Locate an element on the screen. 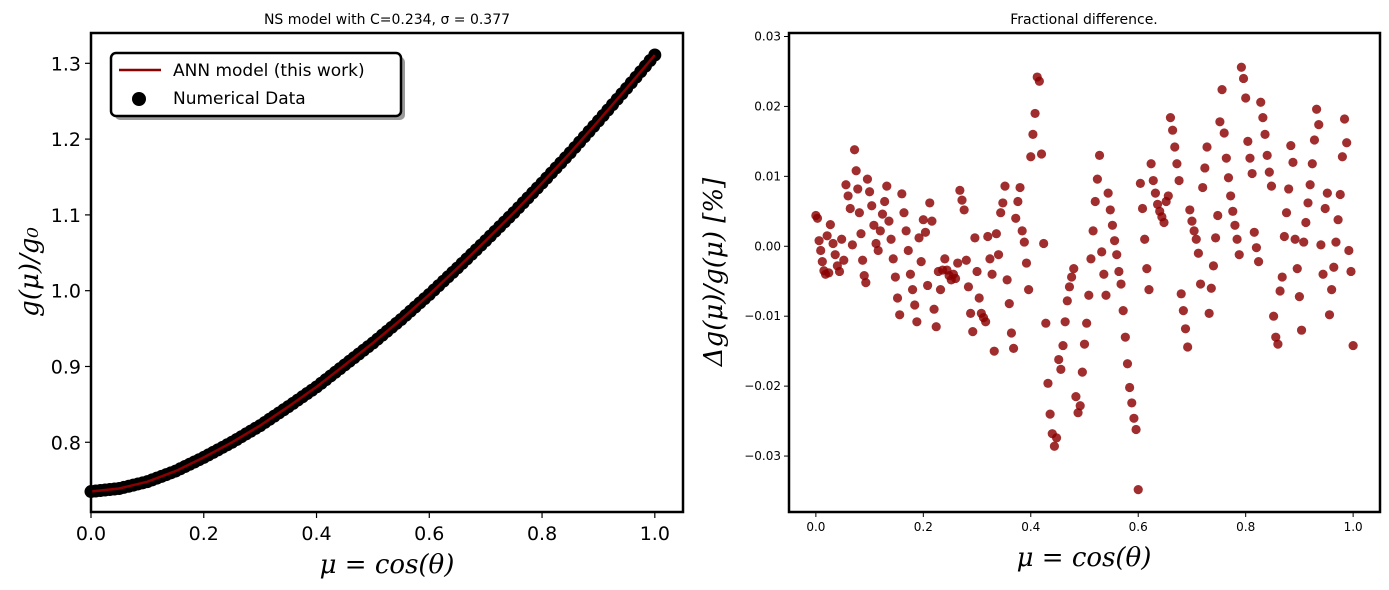  y-tick-label: 1.3 is located at coordinates (66, 64).